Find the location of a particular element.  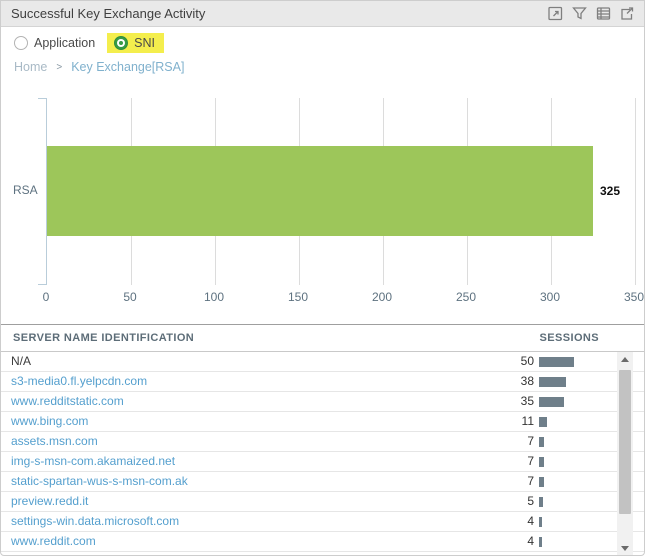

arrow-down-icon is located at coordinates (625, 548).